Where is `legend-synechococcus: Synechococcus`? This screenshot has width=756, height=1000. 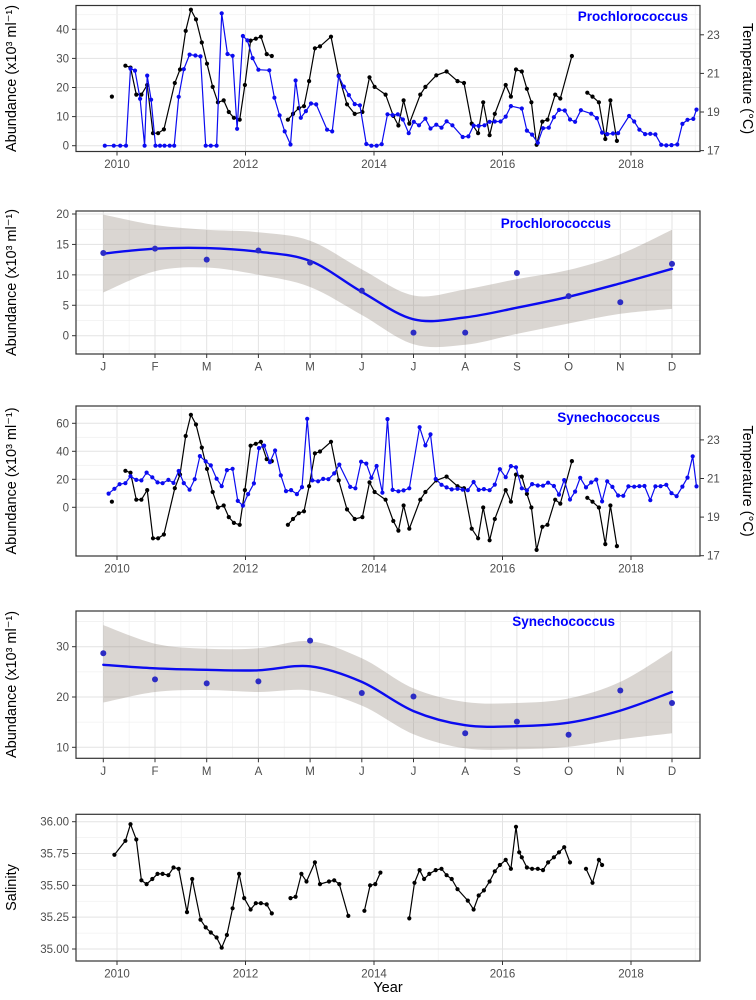
legend-synechococcus: Synechococcus is located at coordinates (563, 621).